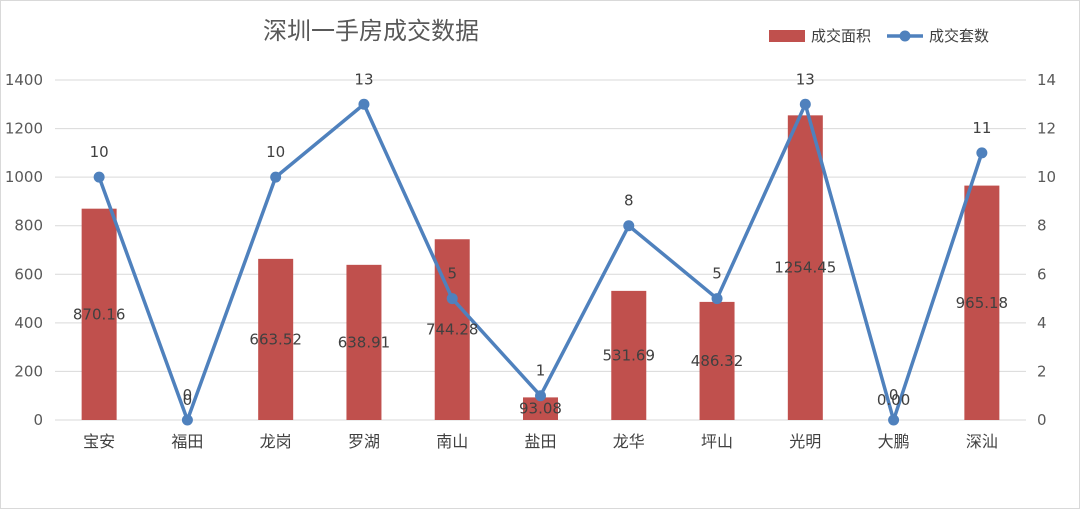 This screenshot has height=509, width=1080. What do you see at coordinates (187, 441) in the screenshot?
I see `x-tick-label: 福田` at bounding box center [187, 441].